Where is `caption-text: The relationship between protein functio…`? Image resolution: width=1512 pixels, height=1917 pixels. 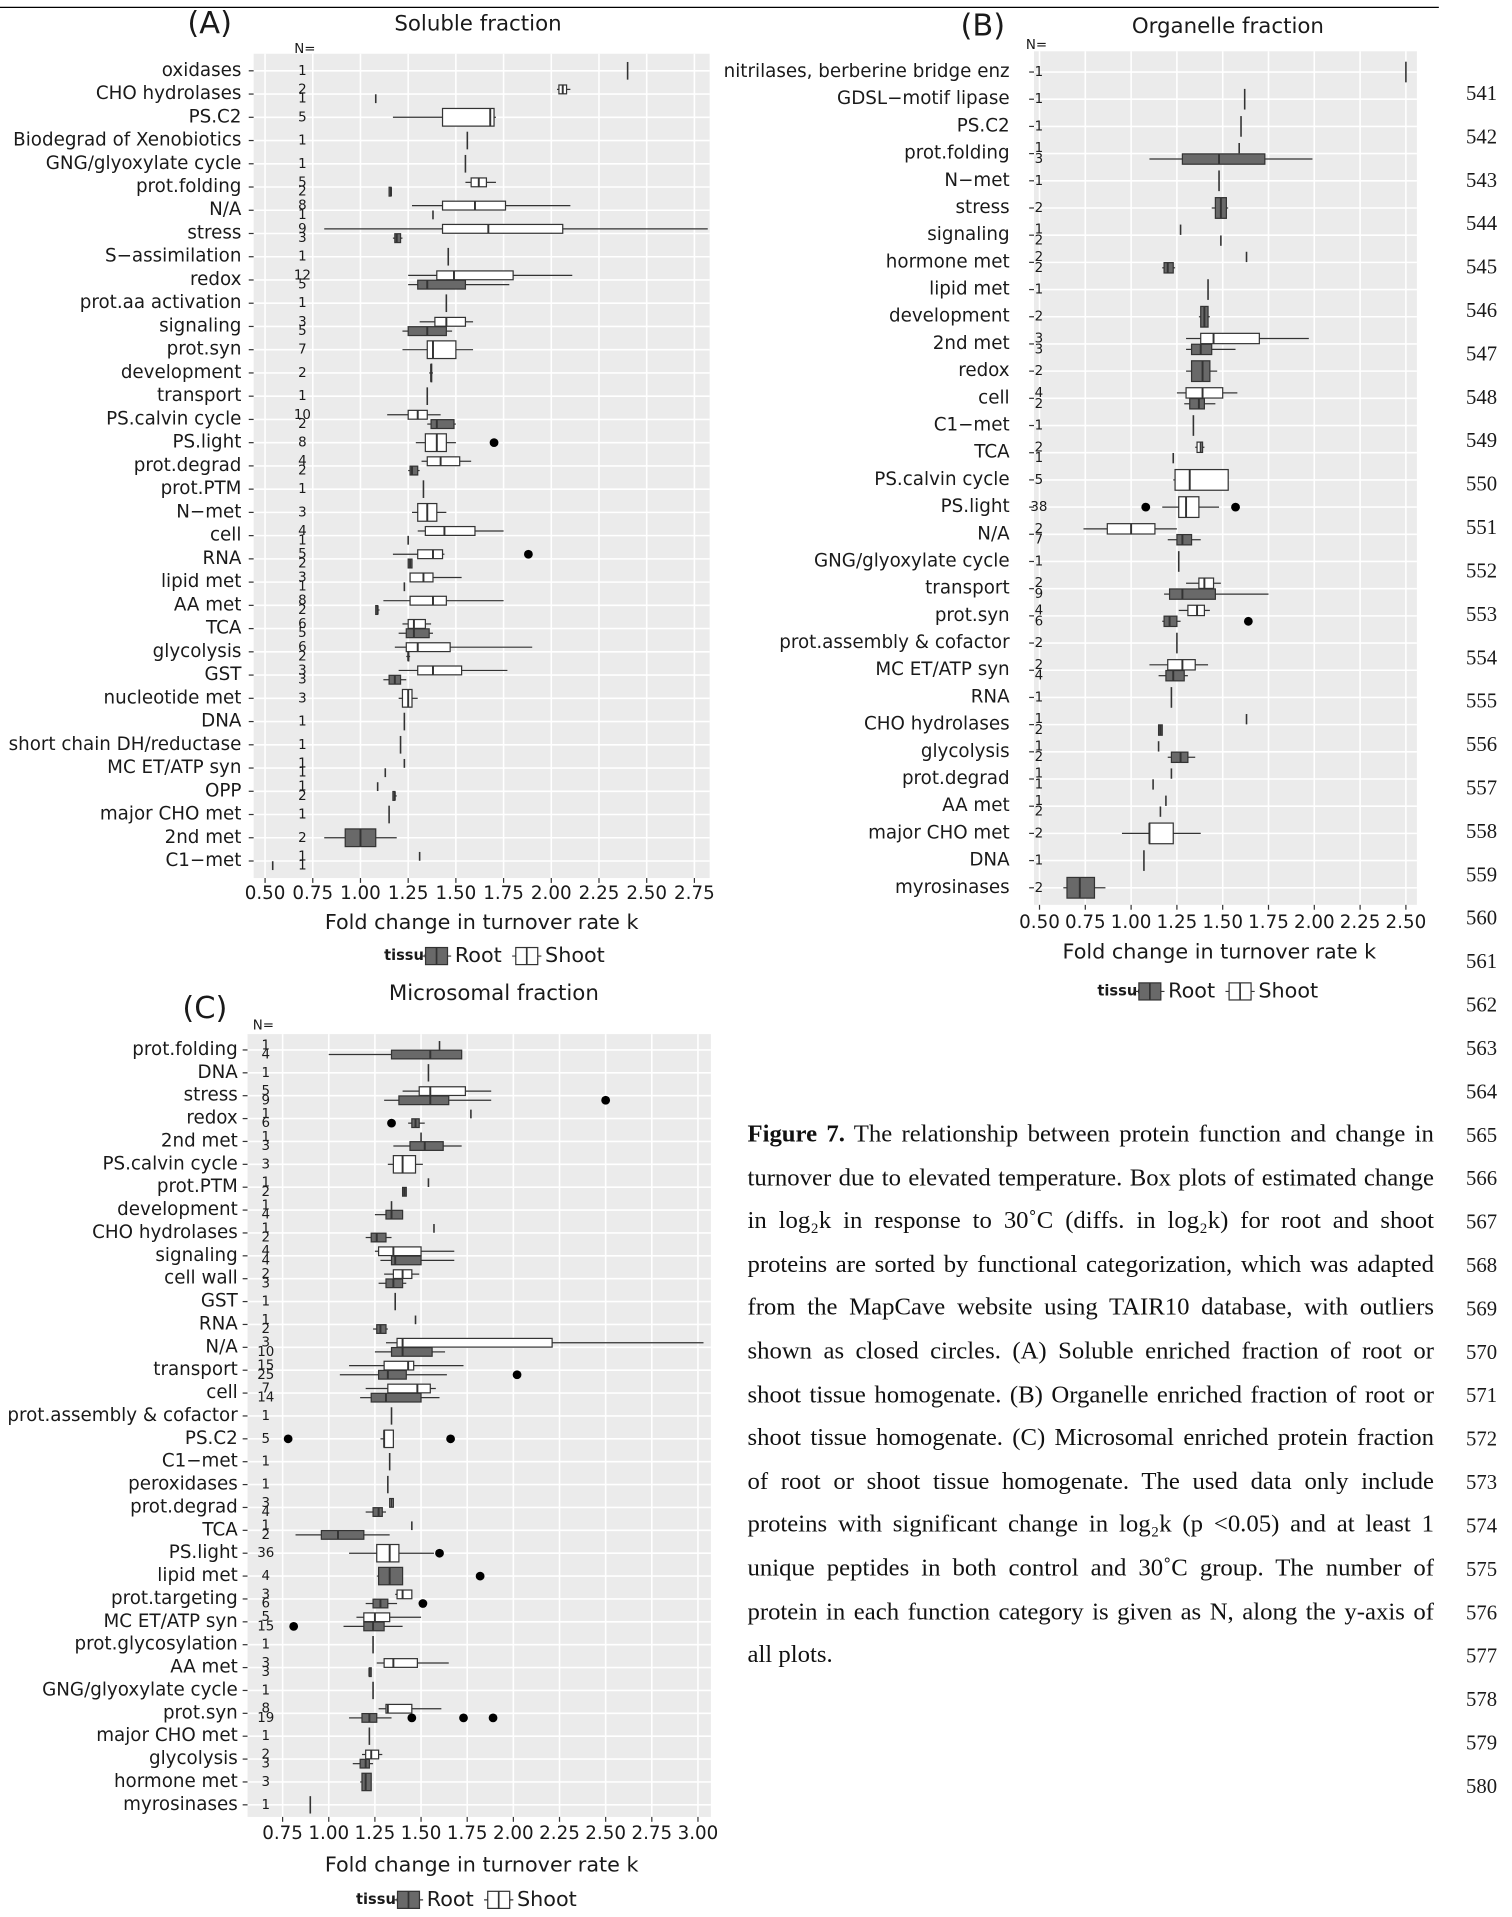 caption-text: The relationship between protein functio… is located at coordinates (1090, 1394).